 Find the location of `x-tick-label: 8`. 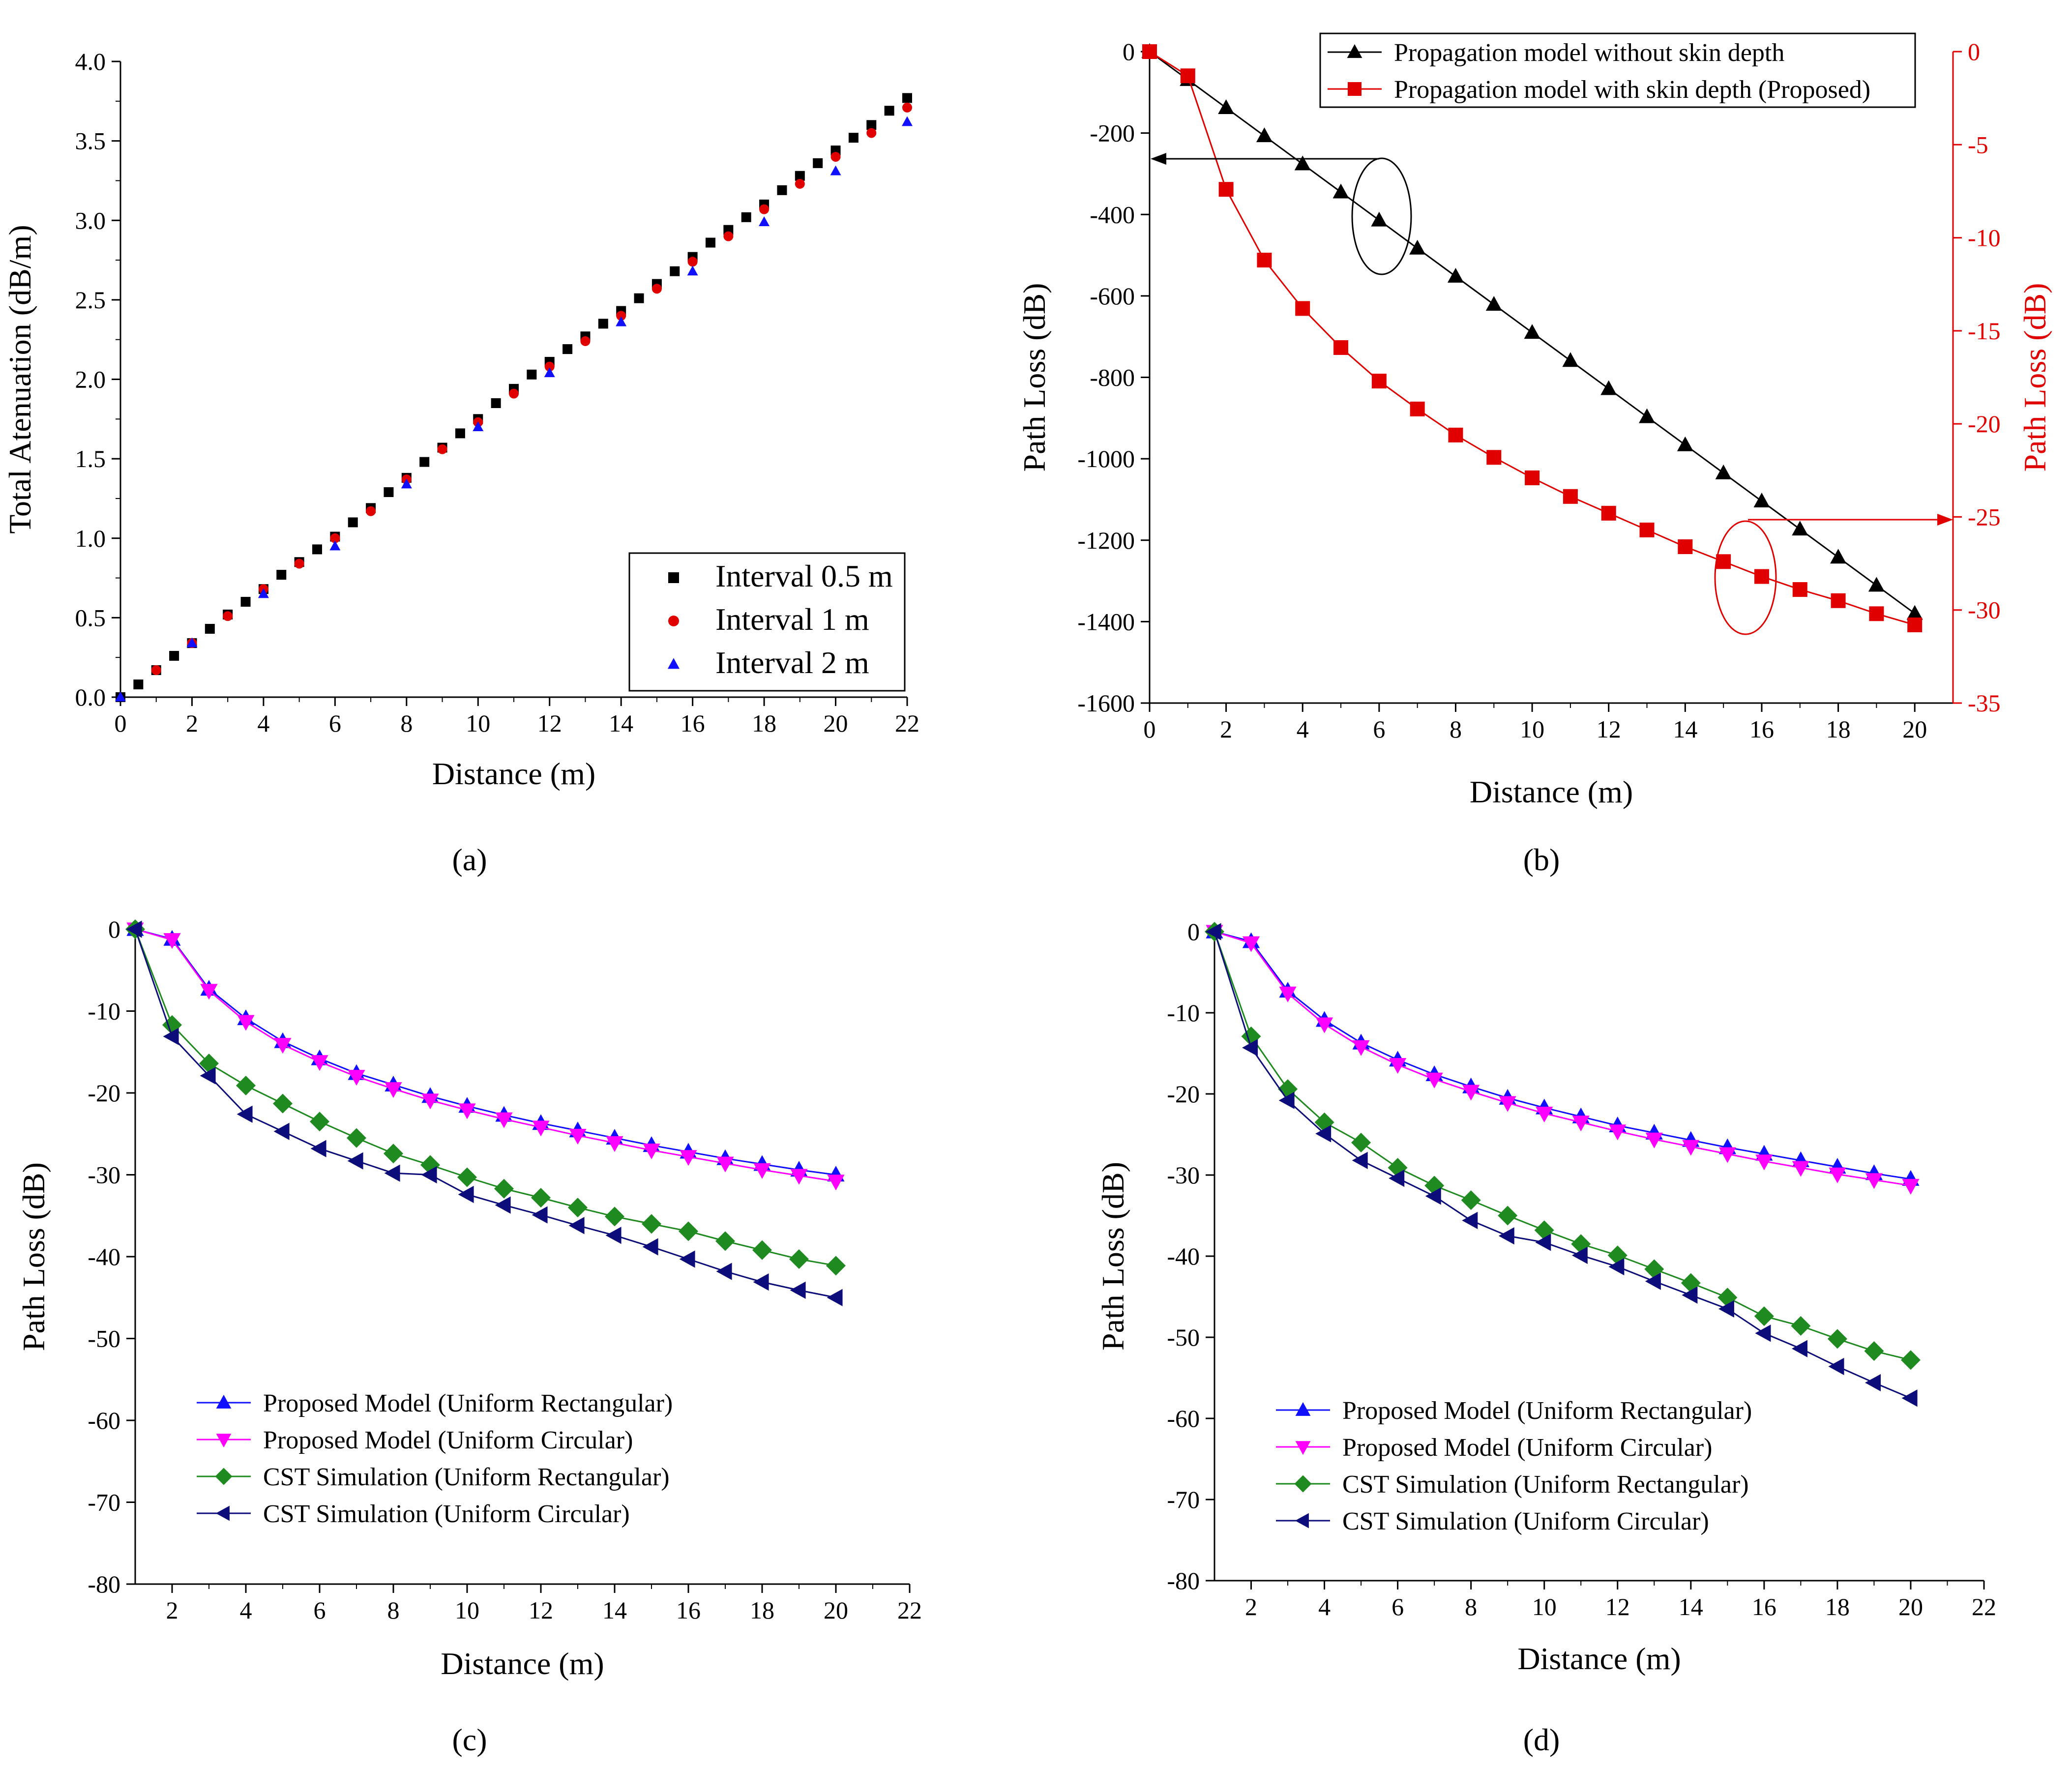

x-tick-label: 8 is located at coordinates (1471, 1606).